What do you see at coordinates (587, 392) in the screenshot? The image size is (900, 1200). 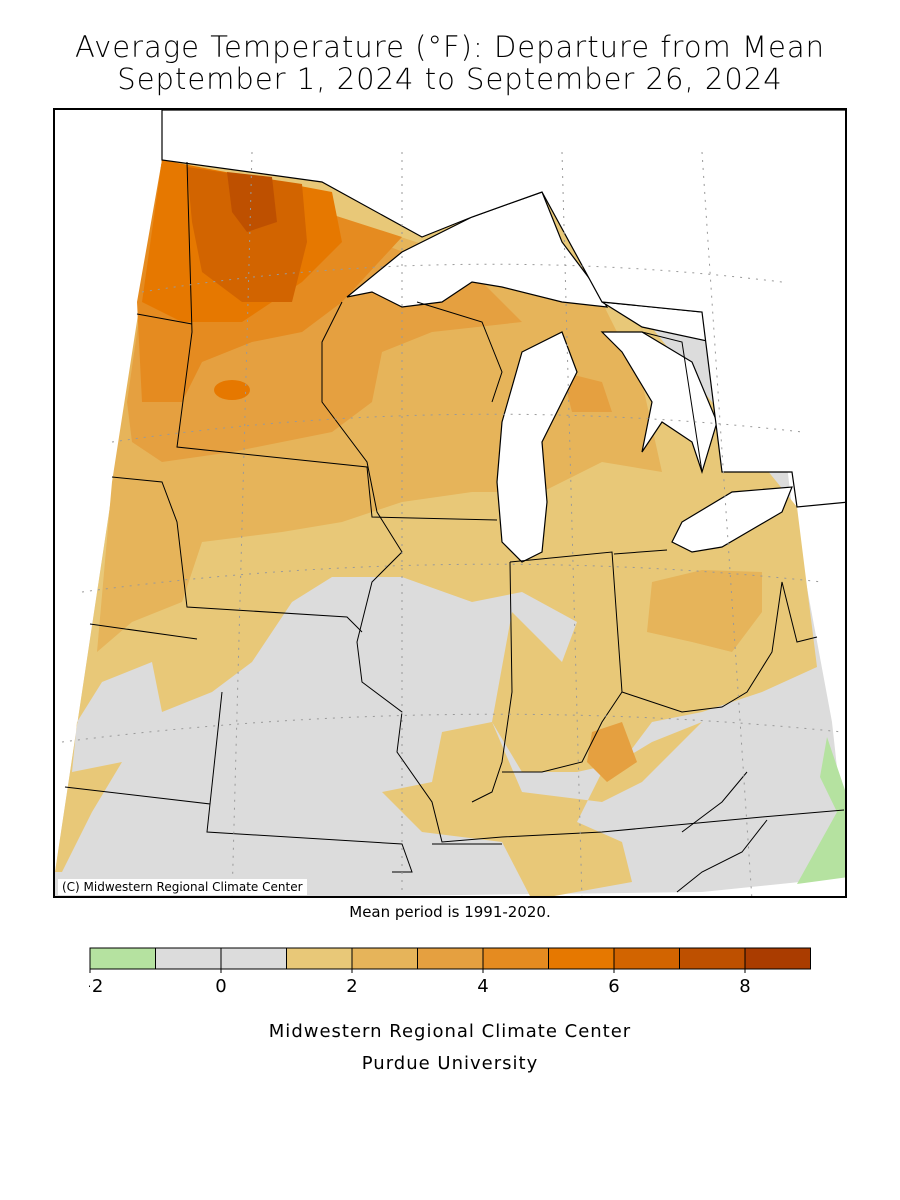 I see `band-3-4-mi` at bounding box center [587, 392].